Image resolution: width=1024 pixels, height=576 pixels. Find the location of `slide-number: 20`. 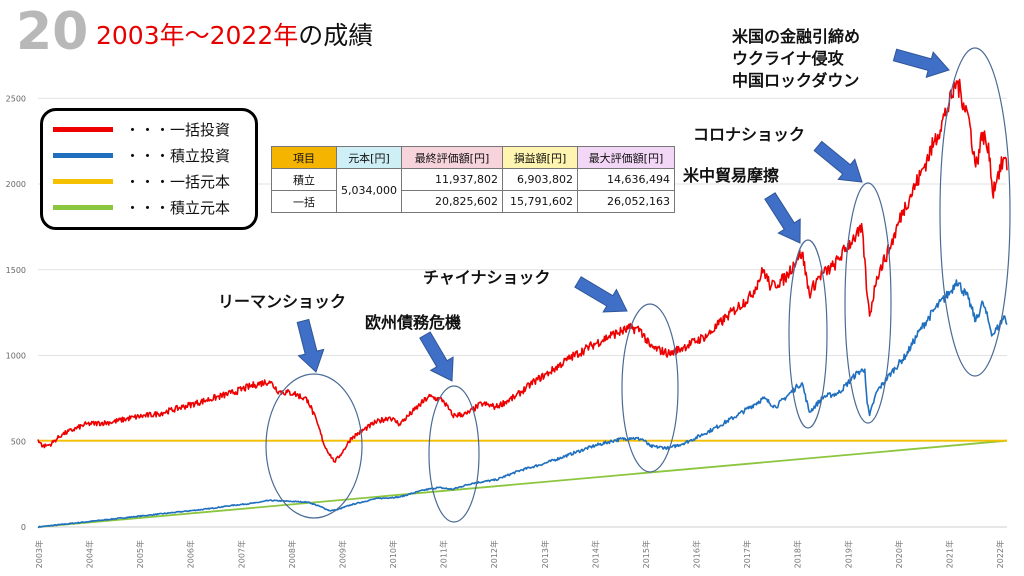

slide-number: 20 is located at coordinates (52, 32).